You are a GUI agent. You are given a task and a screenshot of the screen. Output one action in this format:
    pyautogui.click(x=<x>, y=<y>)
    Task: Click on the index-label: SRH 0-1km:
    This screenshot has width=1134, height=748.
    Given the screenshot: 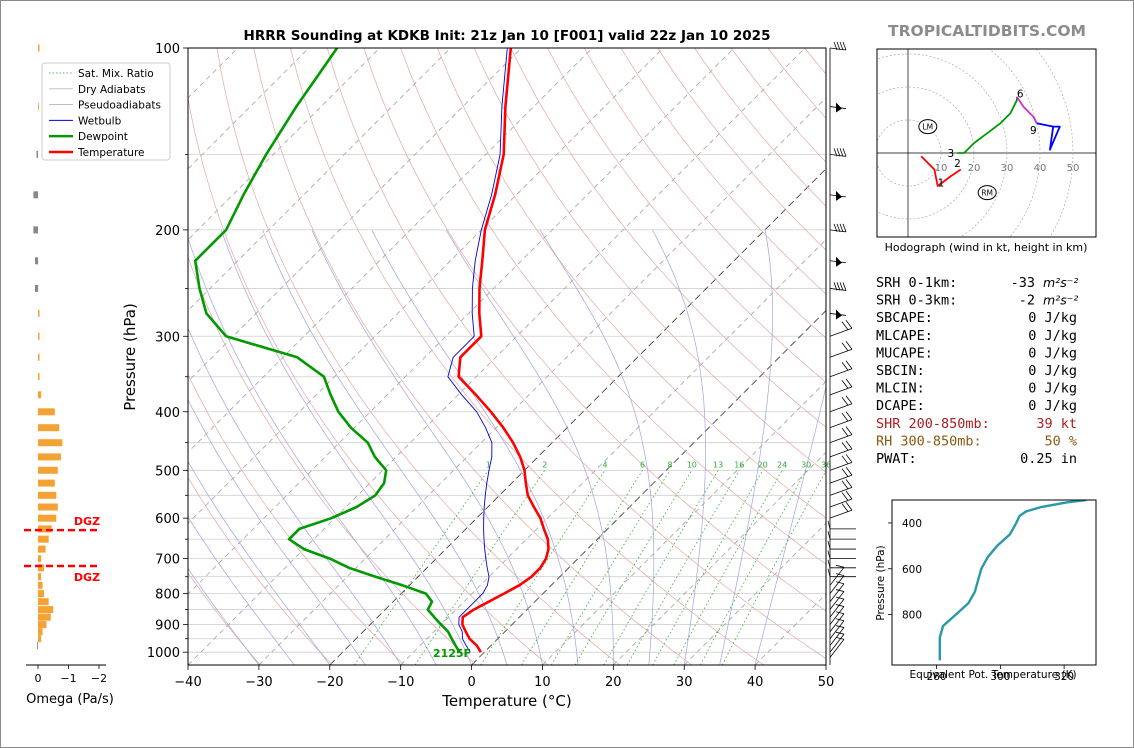 What is the action you would take?
    pyautogui.click(x=916, y=283)
    